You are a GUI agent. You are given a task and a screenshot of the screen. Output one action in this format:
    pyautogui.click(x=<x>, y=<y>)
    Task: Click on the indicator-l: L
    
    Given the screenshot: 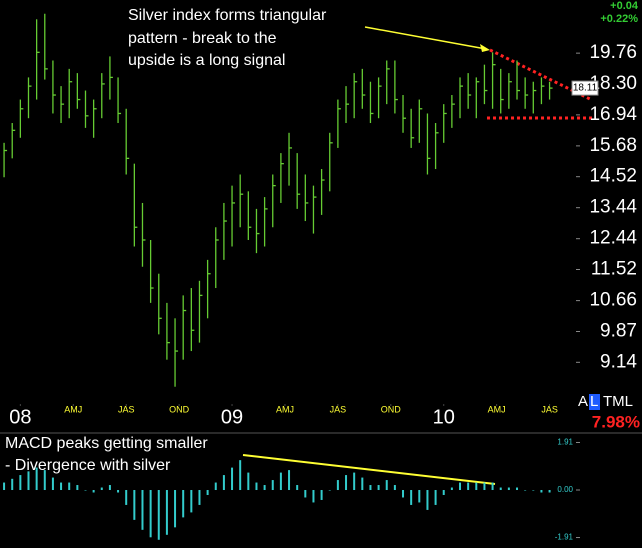 What is the action you would take?
    pyautogui.click(x=594, y=401)
    